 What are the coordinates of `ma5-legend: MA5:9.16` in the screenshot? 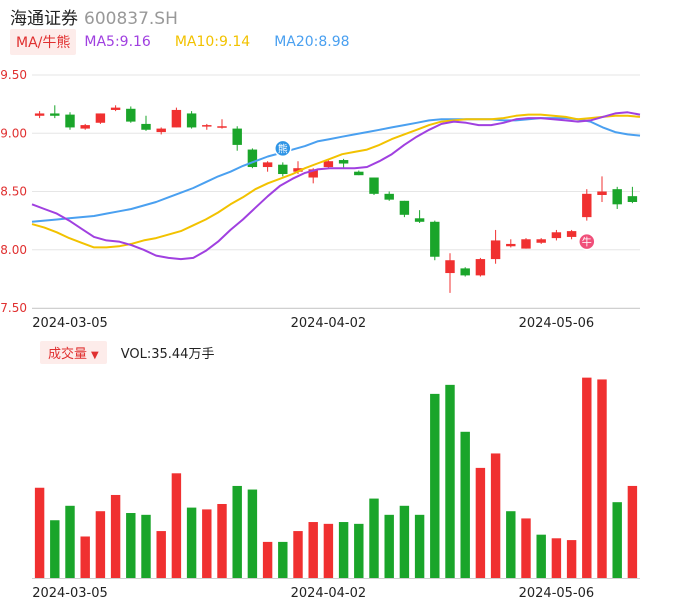 It's located at (117, 42).